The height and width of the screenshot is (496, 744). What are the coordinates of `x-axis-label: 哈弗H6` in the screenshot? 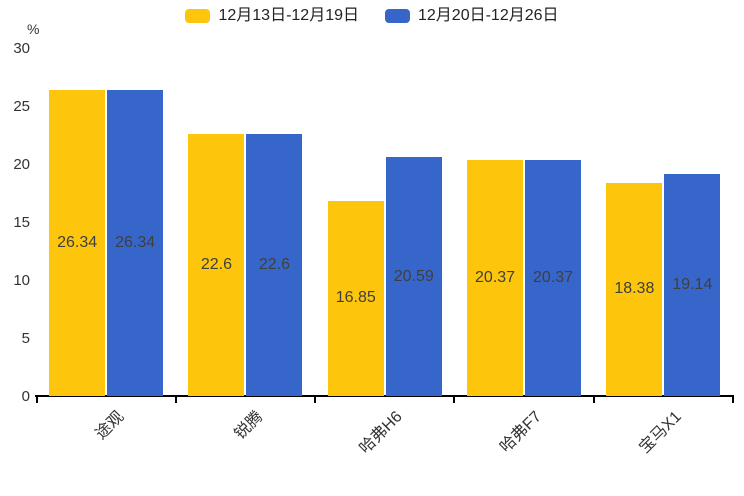 It's located at (381, 433).